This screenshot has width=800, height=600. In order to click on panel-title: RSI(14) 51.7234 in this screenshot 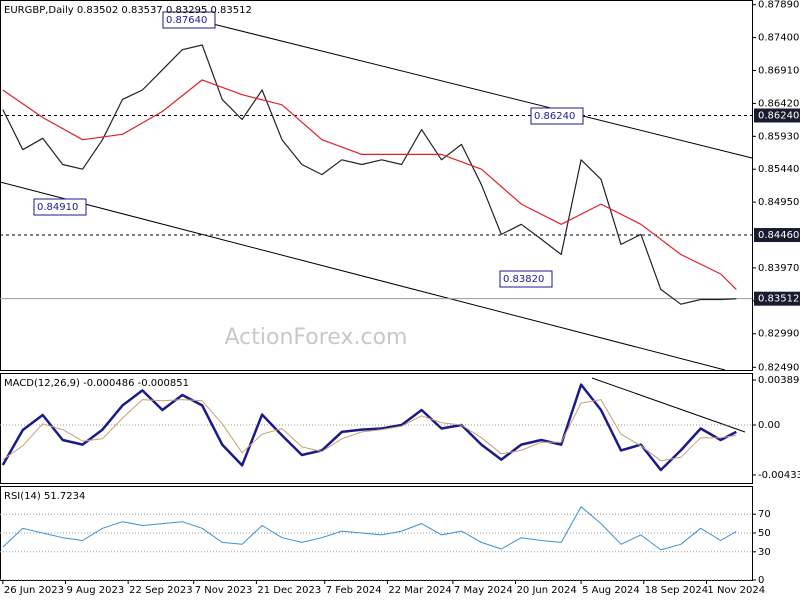, I will do `click(44, 496)`.